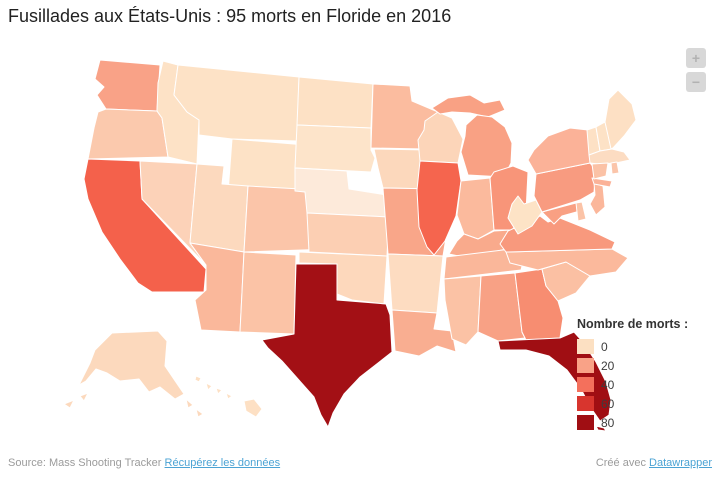 The height and width of the screenshot is (493, 720). Describe the element at coordinates (486, 146) in the screenshot. I see `state-MI-lower` at that location.